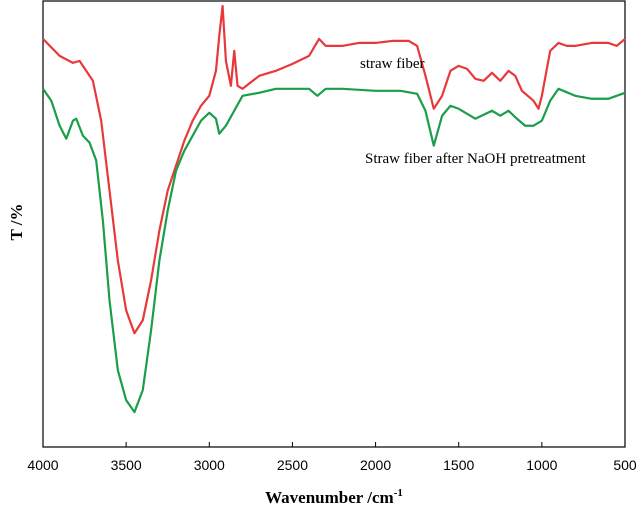  I want to click on x-tick-label: 3500, so click(126, 465).